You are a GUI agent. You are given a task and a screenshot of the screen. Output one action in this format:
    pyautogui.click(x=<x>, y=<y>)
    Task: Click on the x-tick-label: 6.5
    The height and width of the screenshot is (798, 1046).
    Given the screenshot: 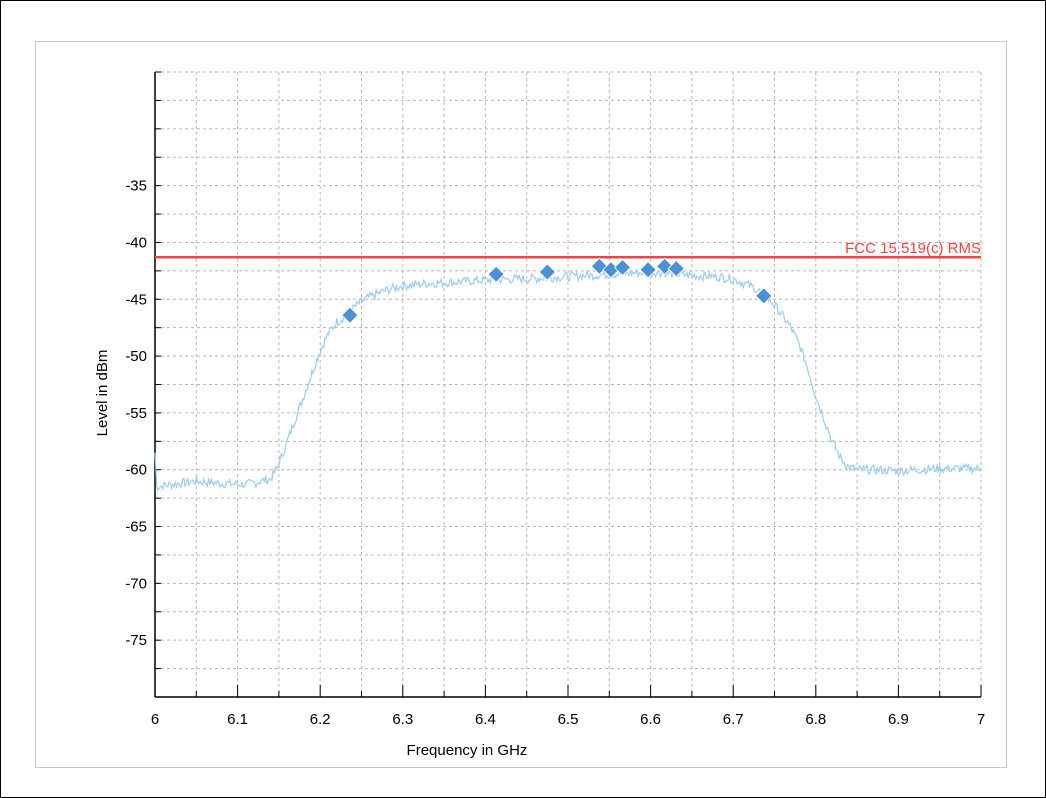 What is the action you would take?
    pyautogui.click(x=568, y=719)
    